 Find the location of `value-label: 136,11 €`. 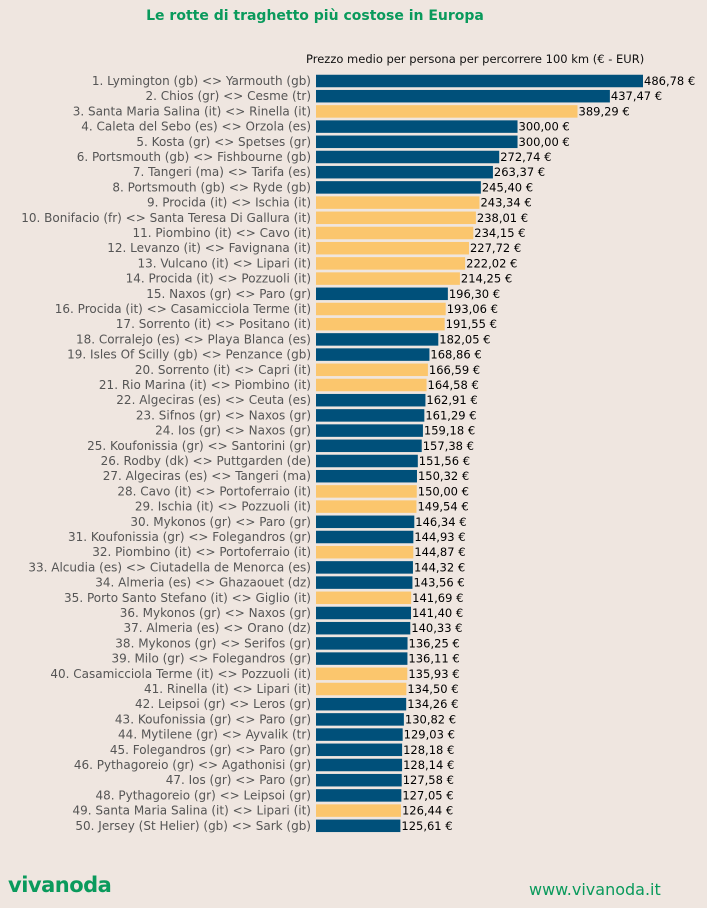

value-label: 136,11 € is located at coordinates (433, 659).